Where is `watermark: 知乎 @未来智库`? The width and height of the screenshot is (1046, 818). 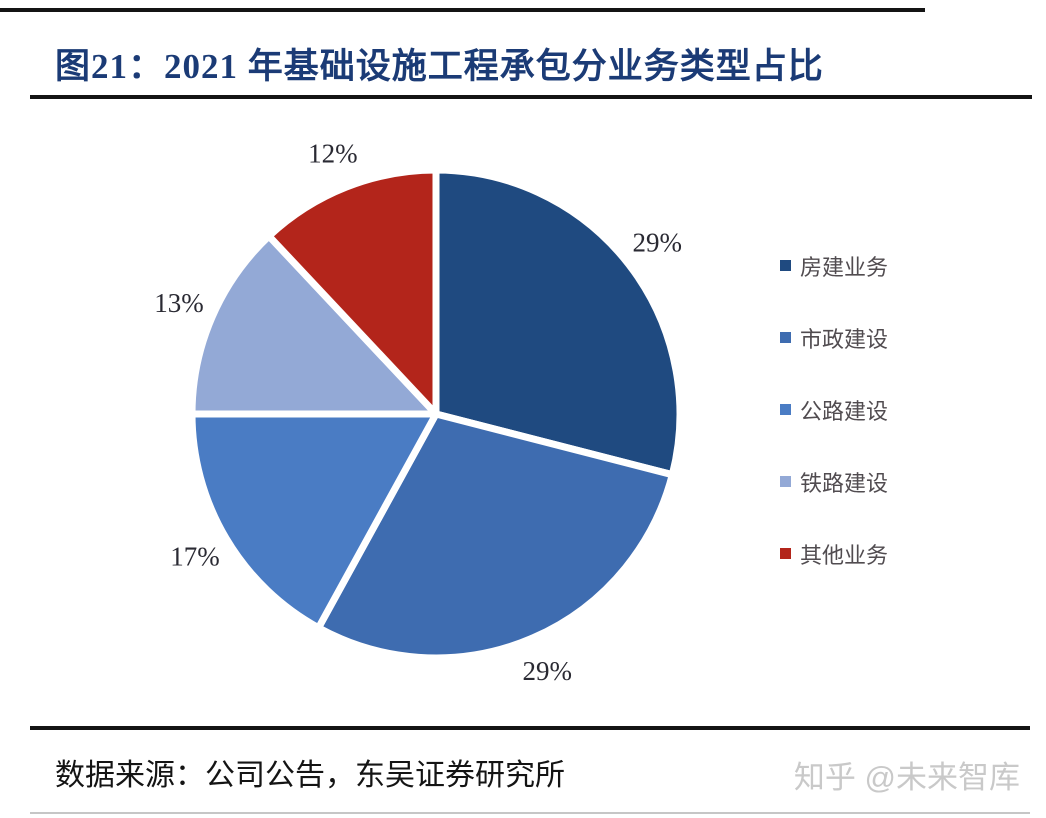 watermark: 知乎 @未来智库 is located at coordinates (906, 777).